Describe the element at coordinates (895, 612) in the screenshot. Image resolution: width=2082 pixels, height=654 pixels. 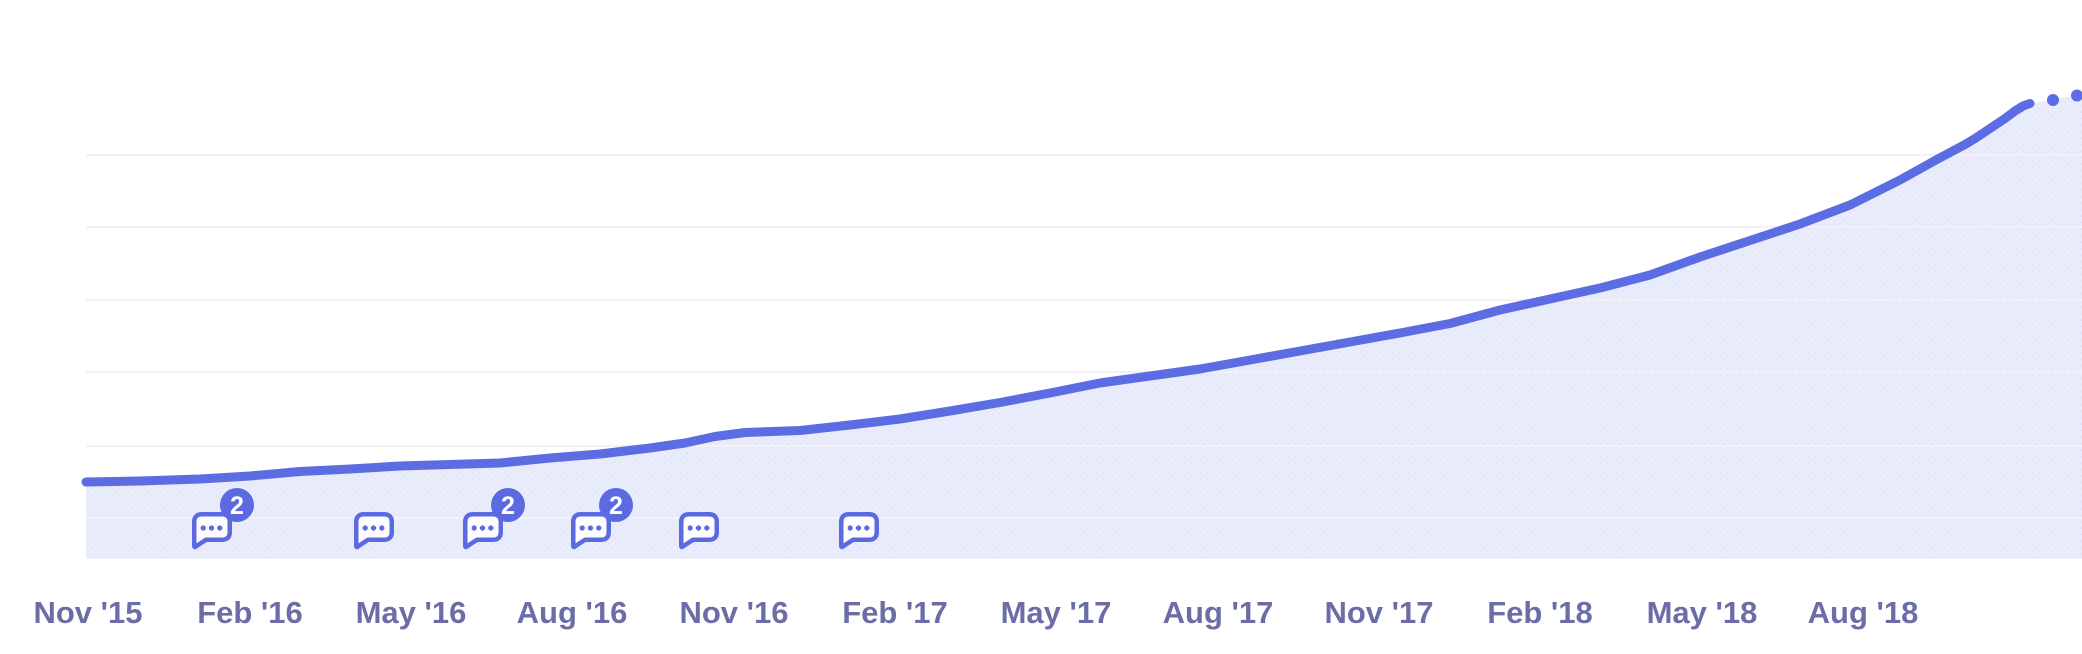
I see `svg-text: Feb '17` at that location.